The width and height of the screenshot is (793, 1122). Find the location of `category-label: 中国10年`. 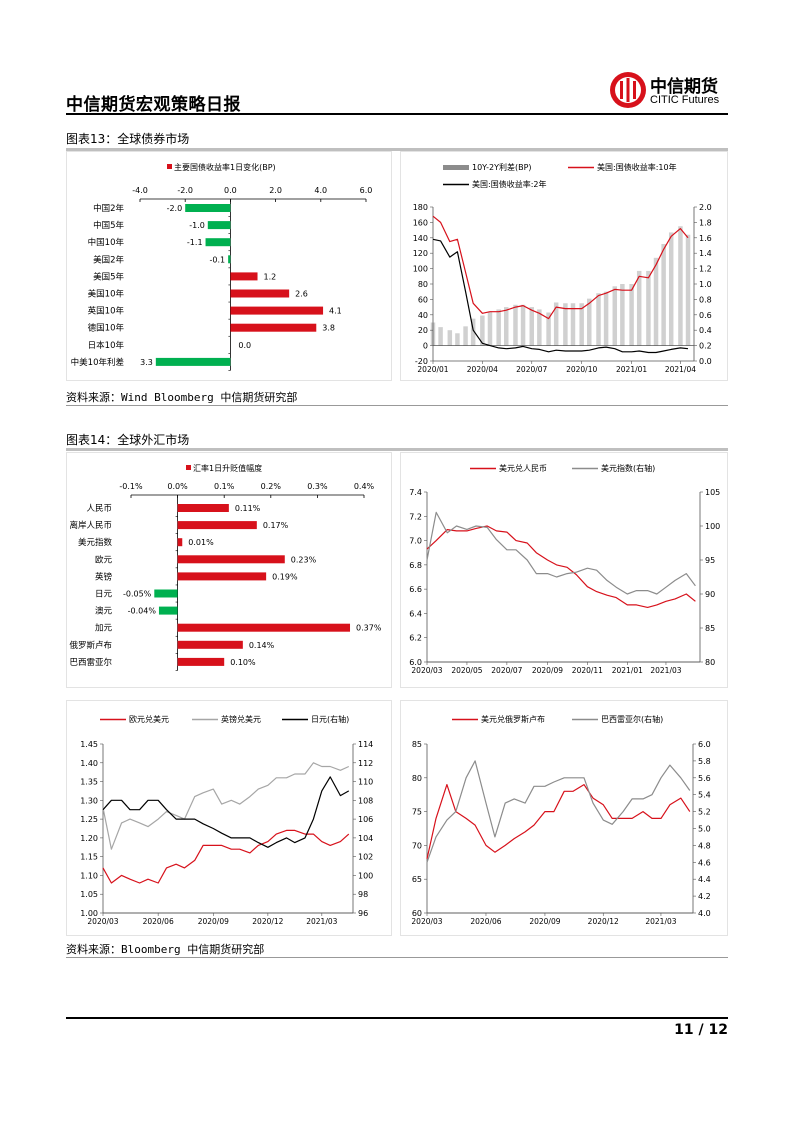

category-label: 中国10年 is located at coordinates (106, 242).